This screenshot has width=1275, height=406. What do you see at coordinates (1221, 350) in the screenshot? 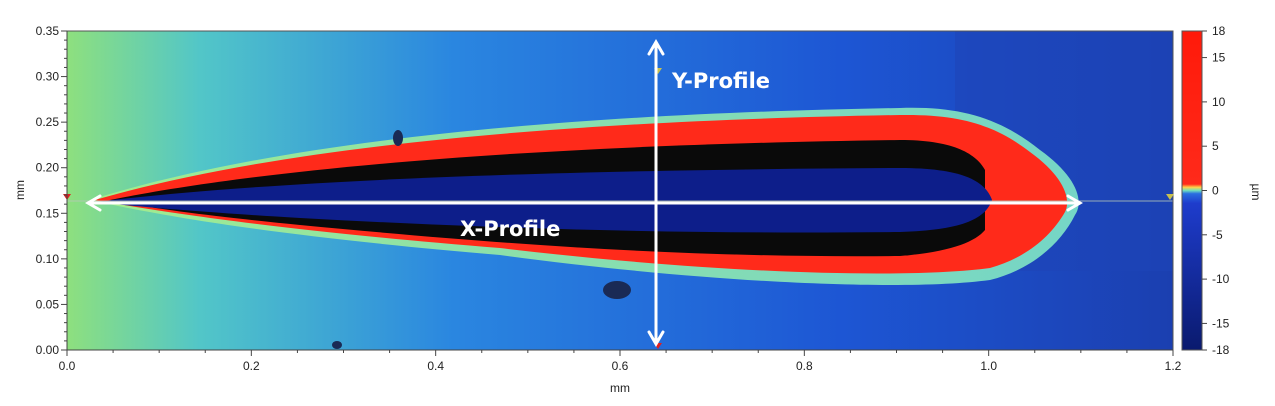
I see `colorbar-tick-label: -18` at bounding box center [1221, 350].